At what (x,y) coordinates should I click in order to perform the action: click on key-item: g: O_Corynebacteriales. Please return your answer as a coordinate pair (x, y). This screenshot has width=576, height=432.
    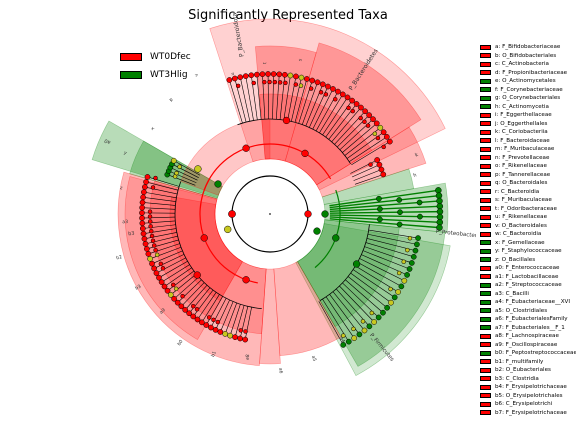
    Looking at the image, I should click on (528, 98).